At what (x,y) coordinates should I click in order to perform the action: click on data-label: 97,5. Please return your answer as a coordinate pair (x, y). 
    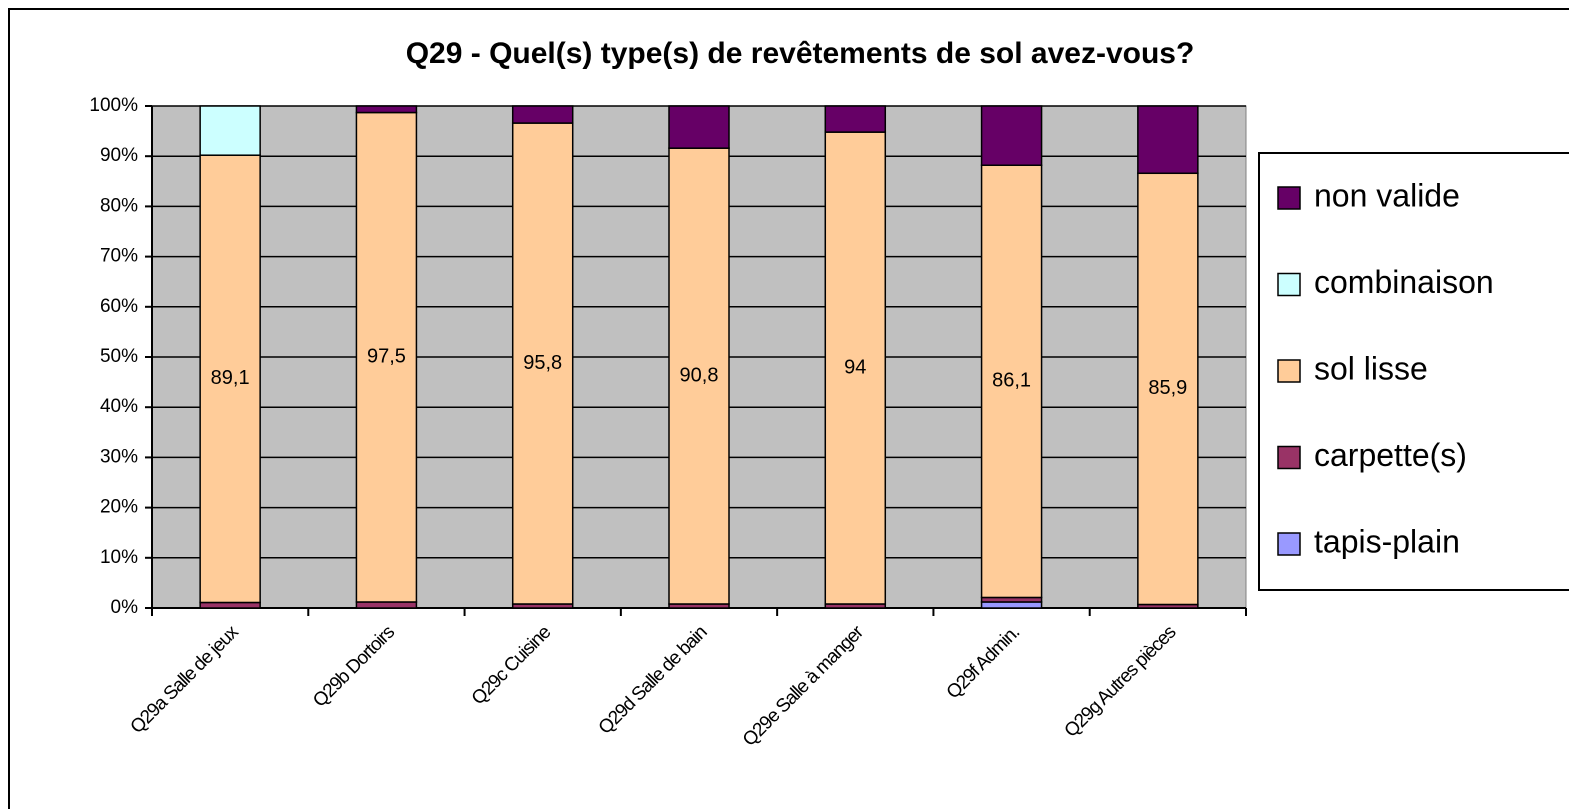
    Looking at the image, I should click on (386, 357).